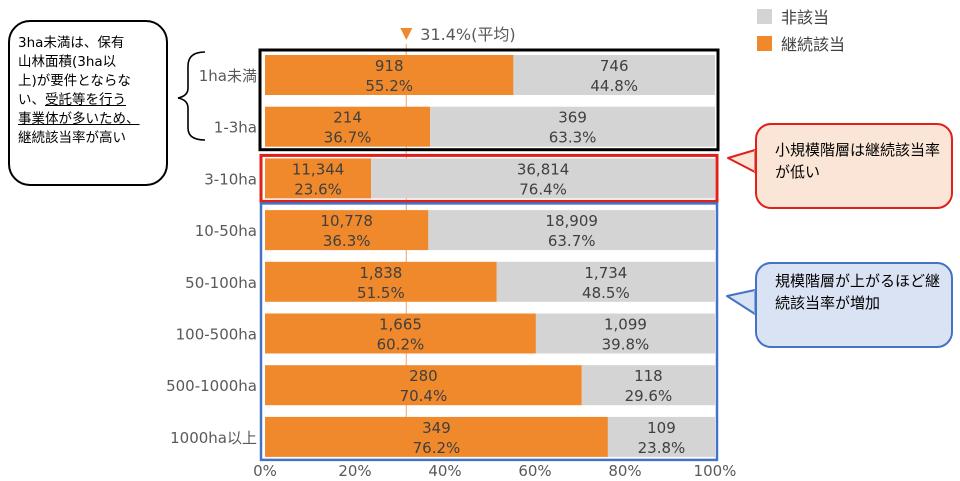 The image size is (960, 481). I want to click on callout-left-line-3: 上)が要件とならな, so click(74, 81).